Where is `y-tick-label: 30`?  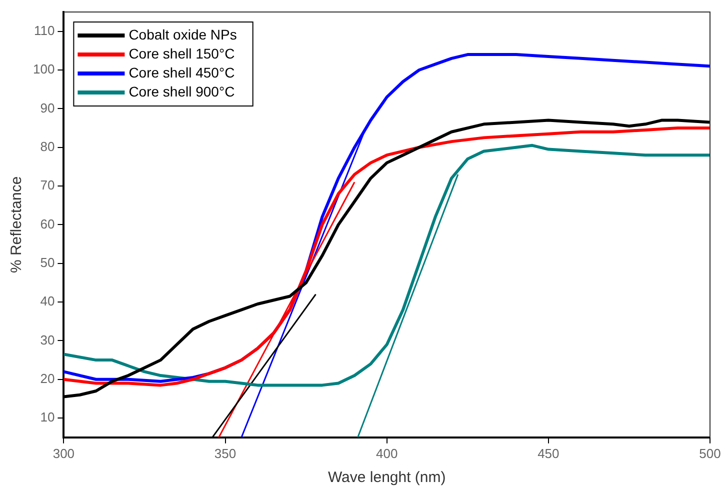 y-tick-label: 30 is located at coordinates (47, 340).